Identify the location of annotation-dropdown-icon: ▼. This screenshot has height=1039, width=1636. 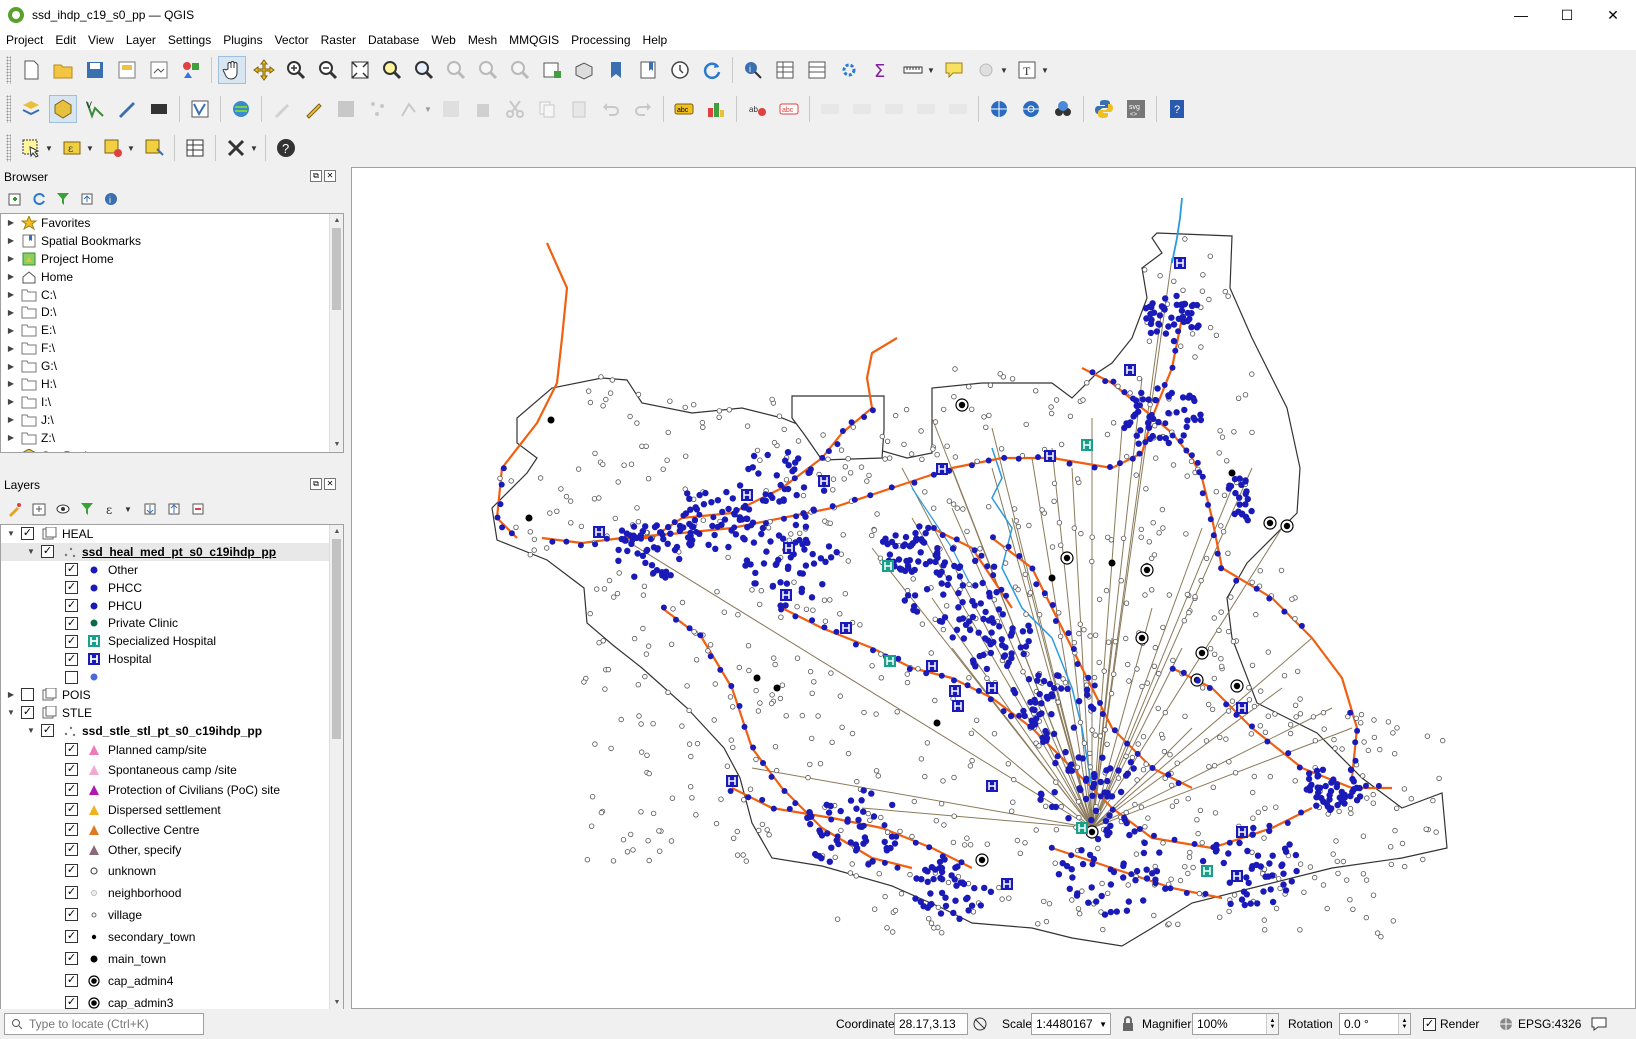
(1004, 70).